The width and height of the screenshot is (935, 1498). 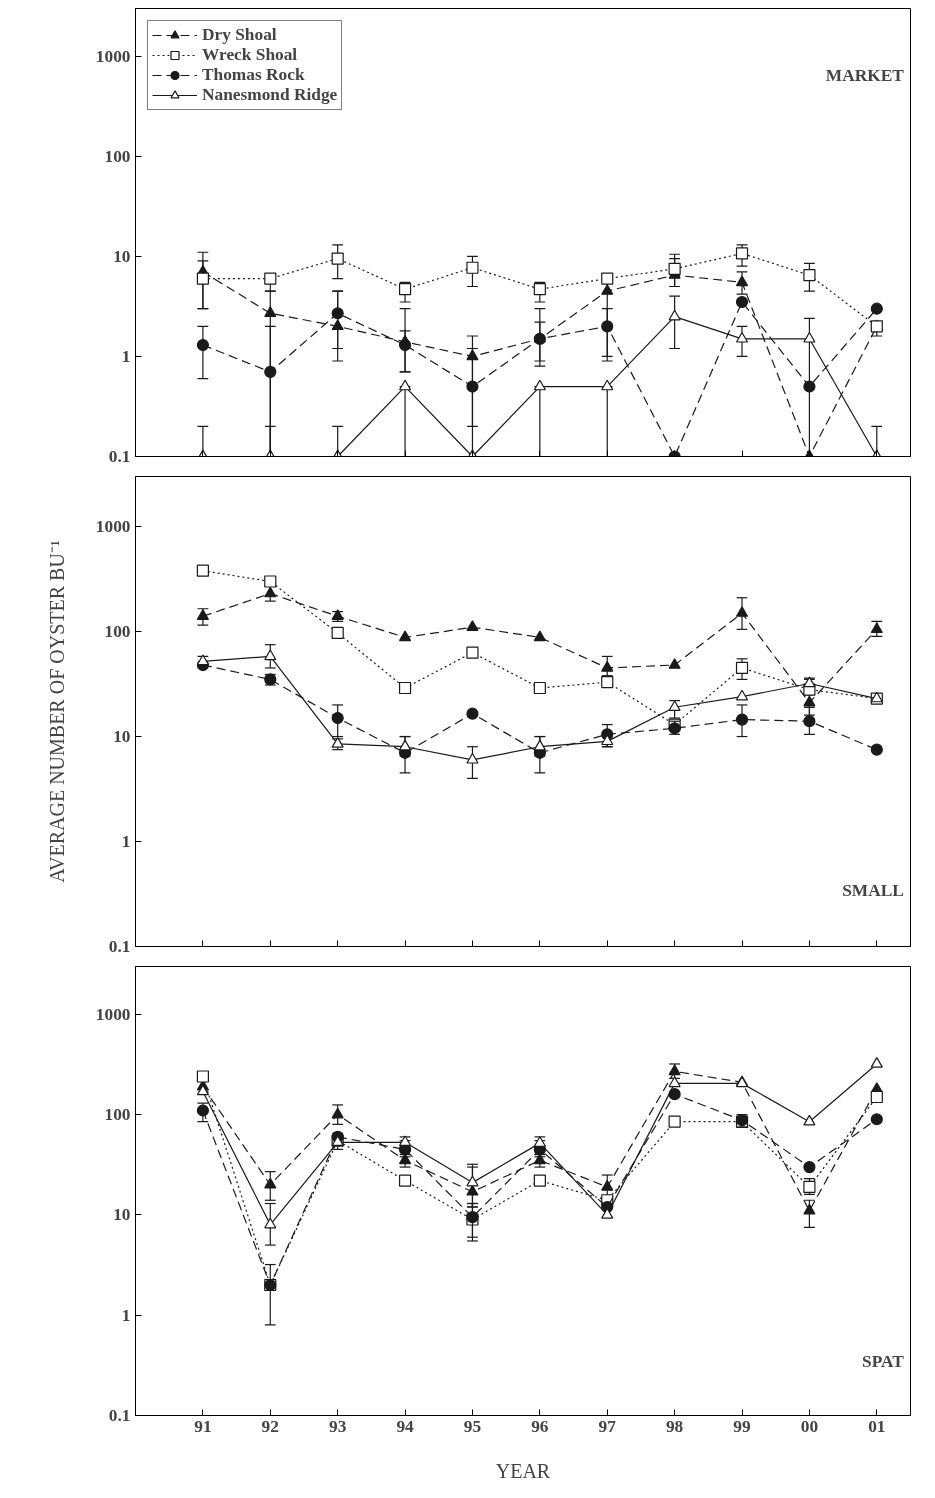 What do you see at coordinates (405, 1426) in the screenshot?
I see `x-tick-label: 94` at bounding box center [405, 1426].